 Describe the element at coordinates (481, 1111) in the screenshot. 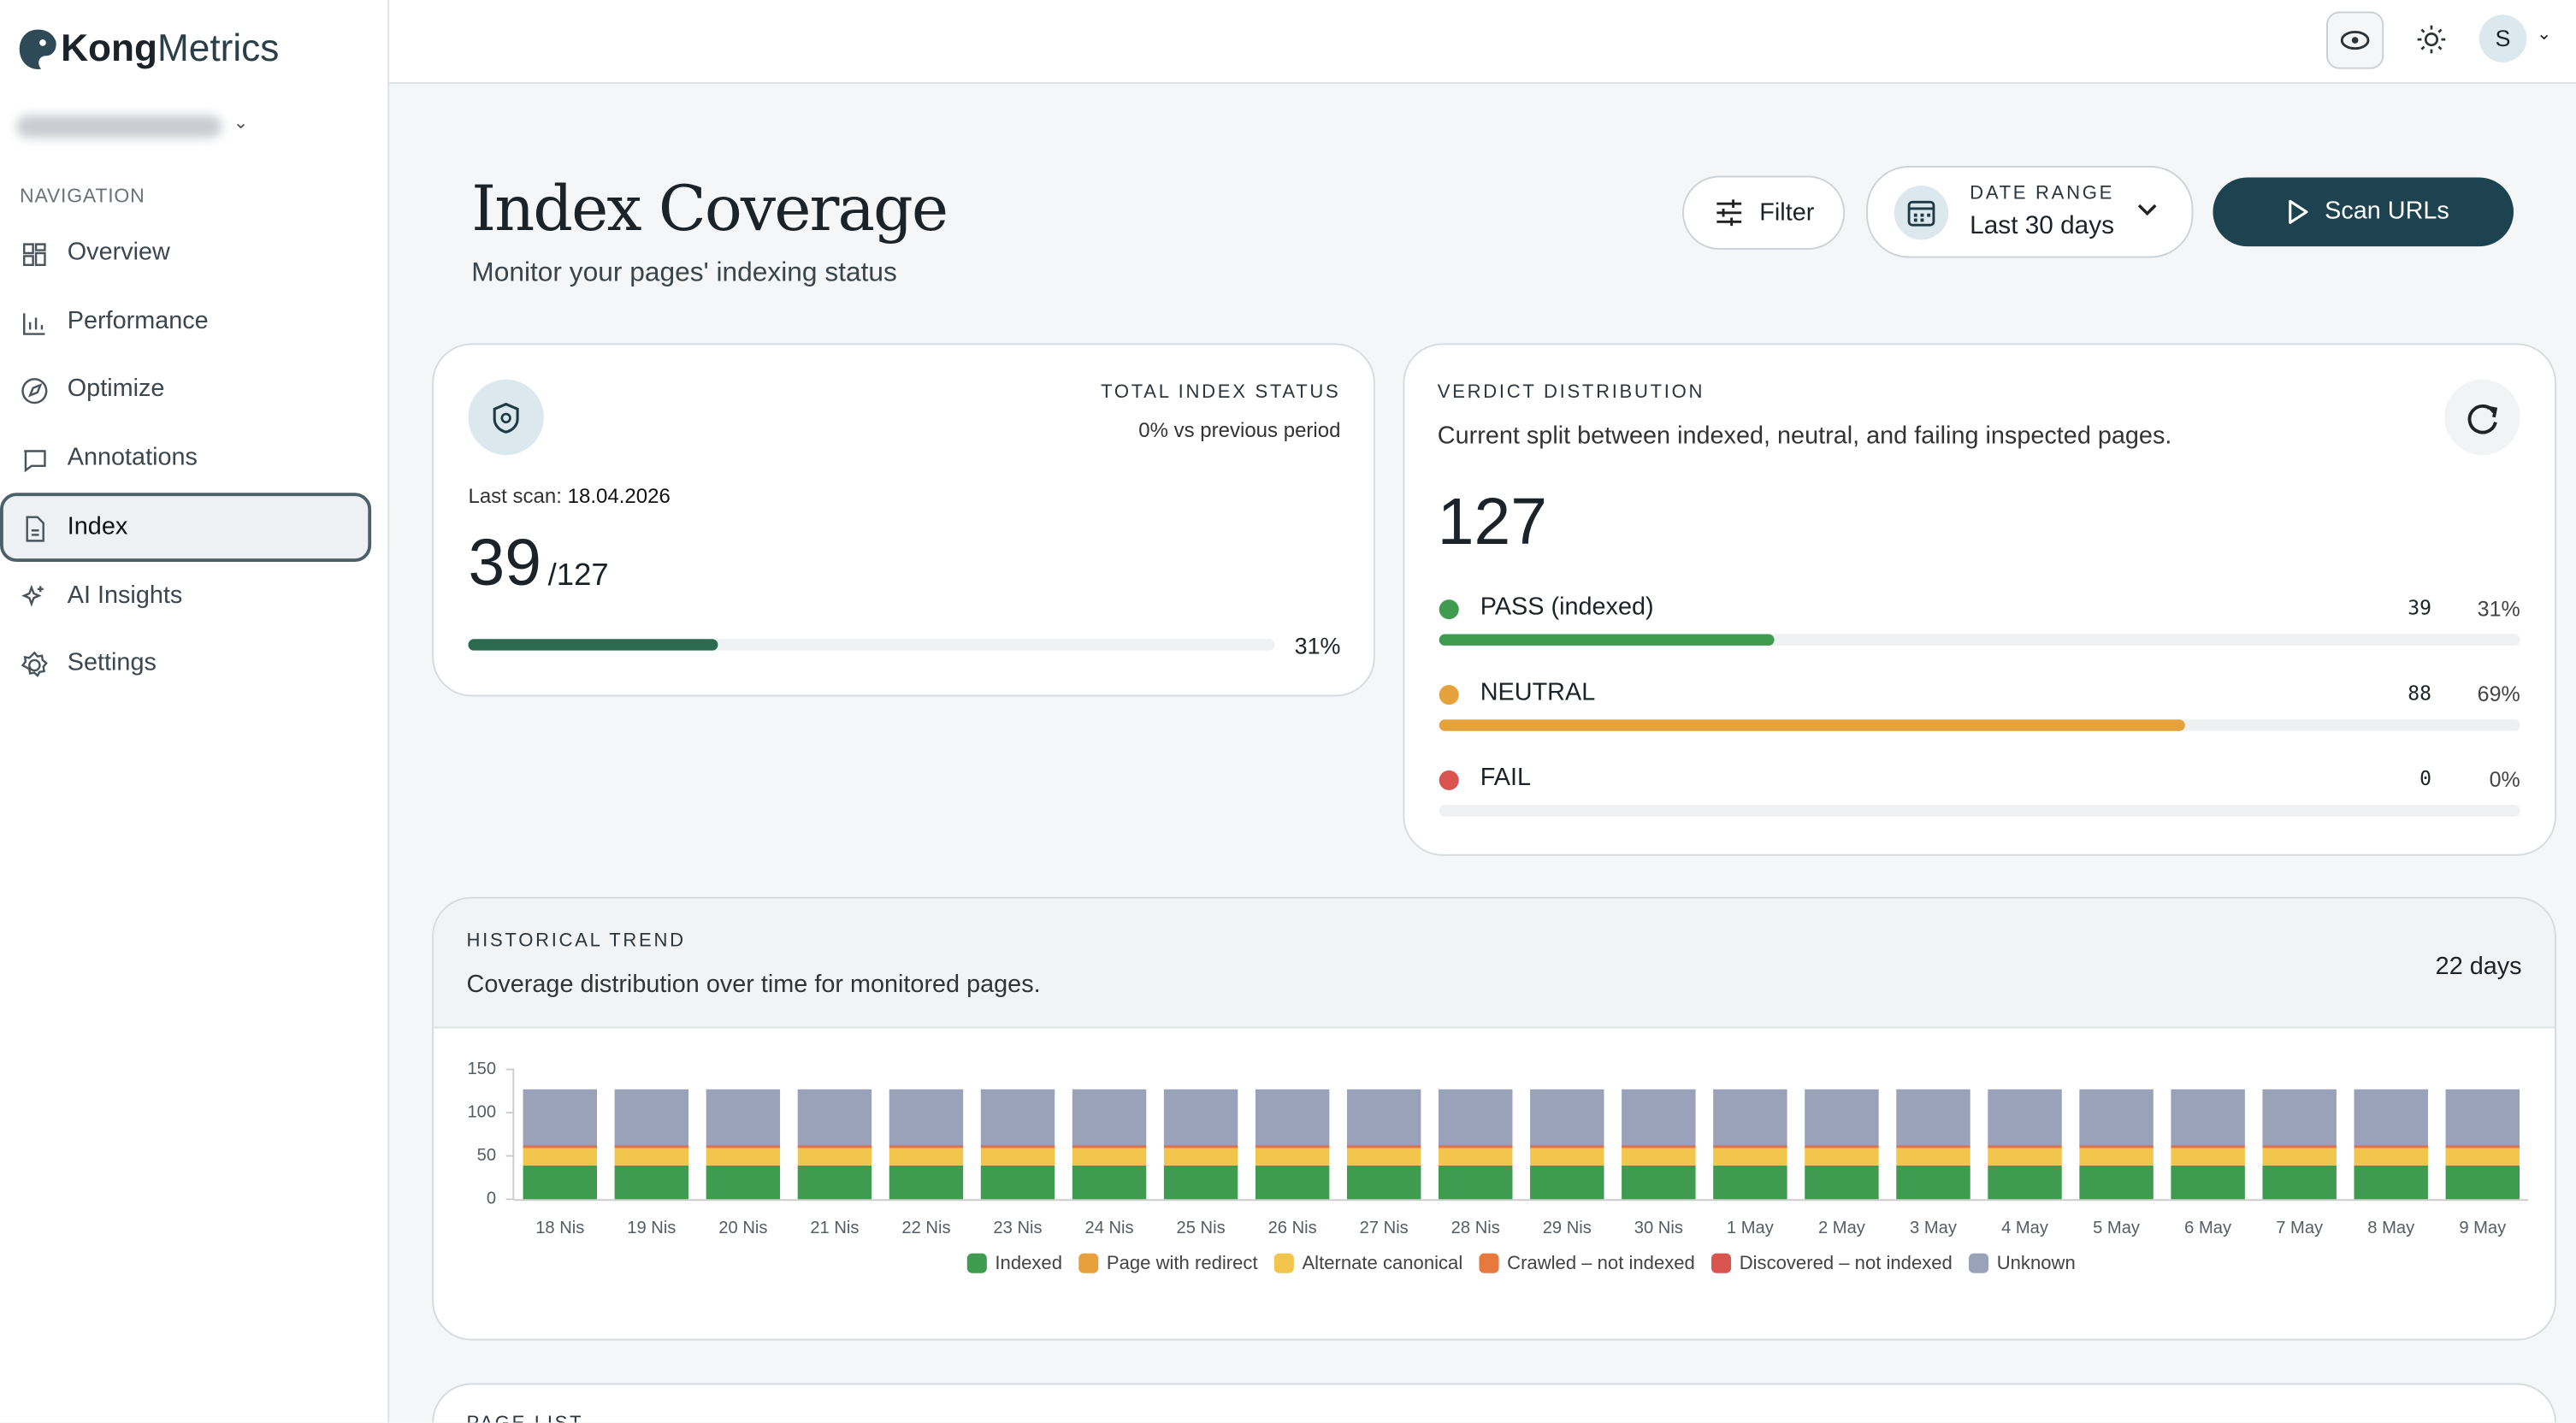

I see `y-tick-label: 100` at that location.